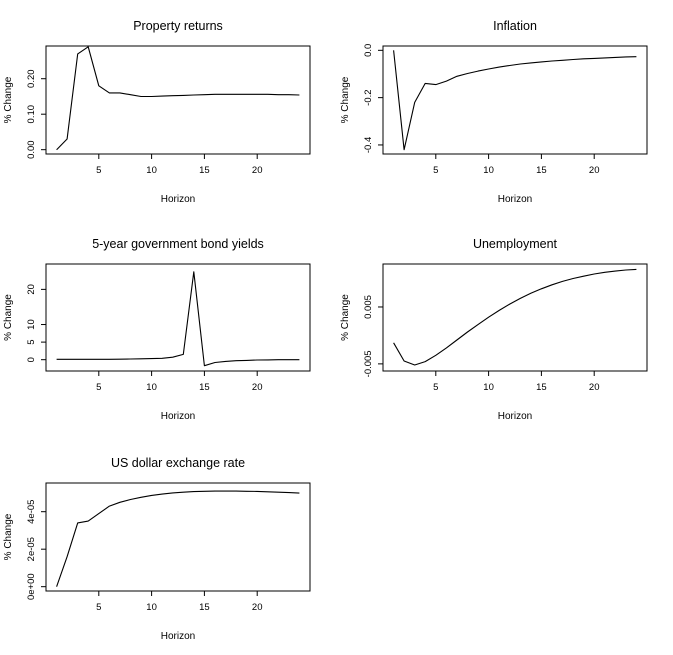 The width and height of the screenshot is (673, 655). Describe the element at coordinates (31, 512) in the screenshot. I see `y-tick-label: 4e-05` at that location.